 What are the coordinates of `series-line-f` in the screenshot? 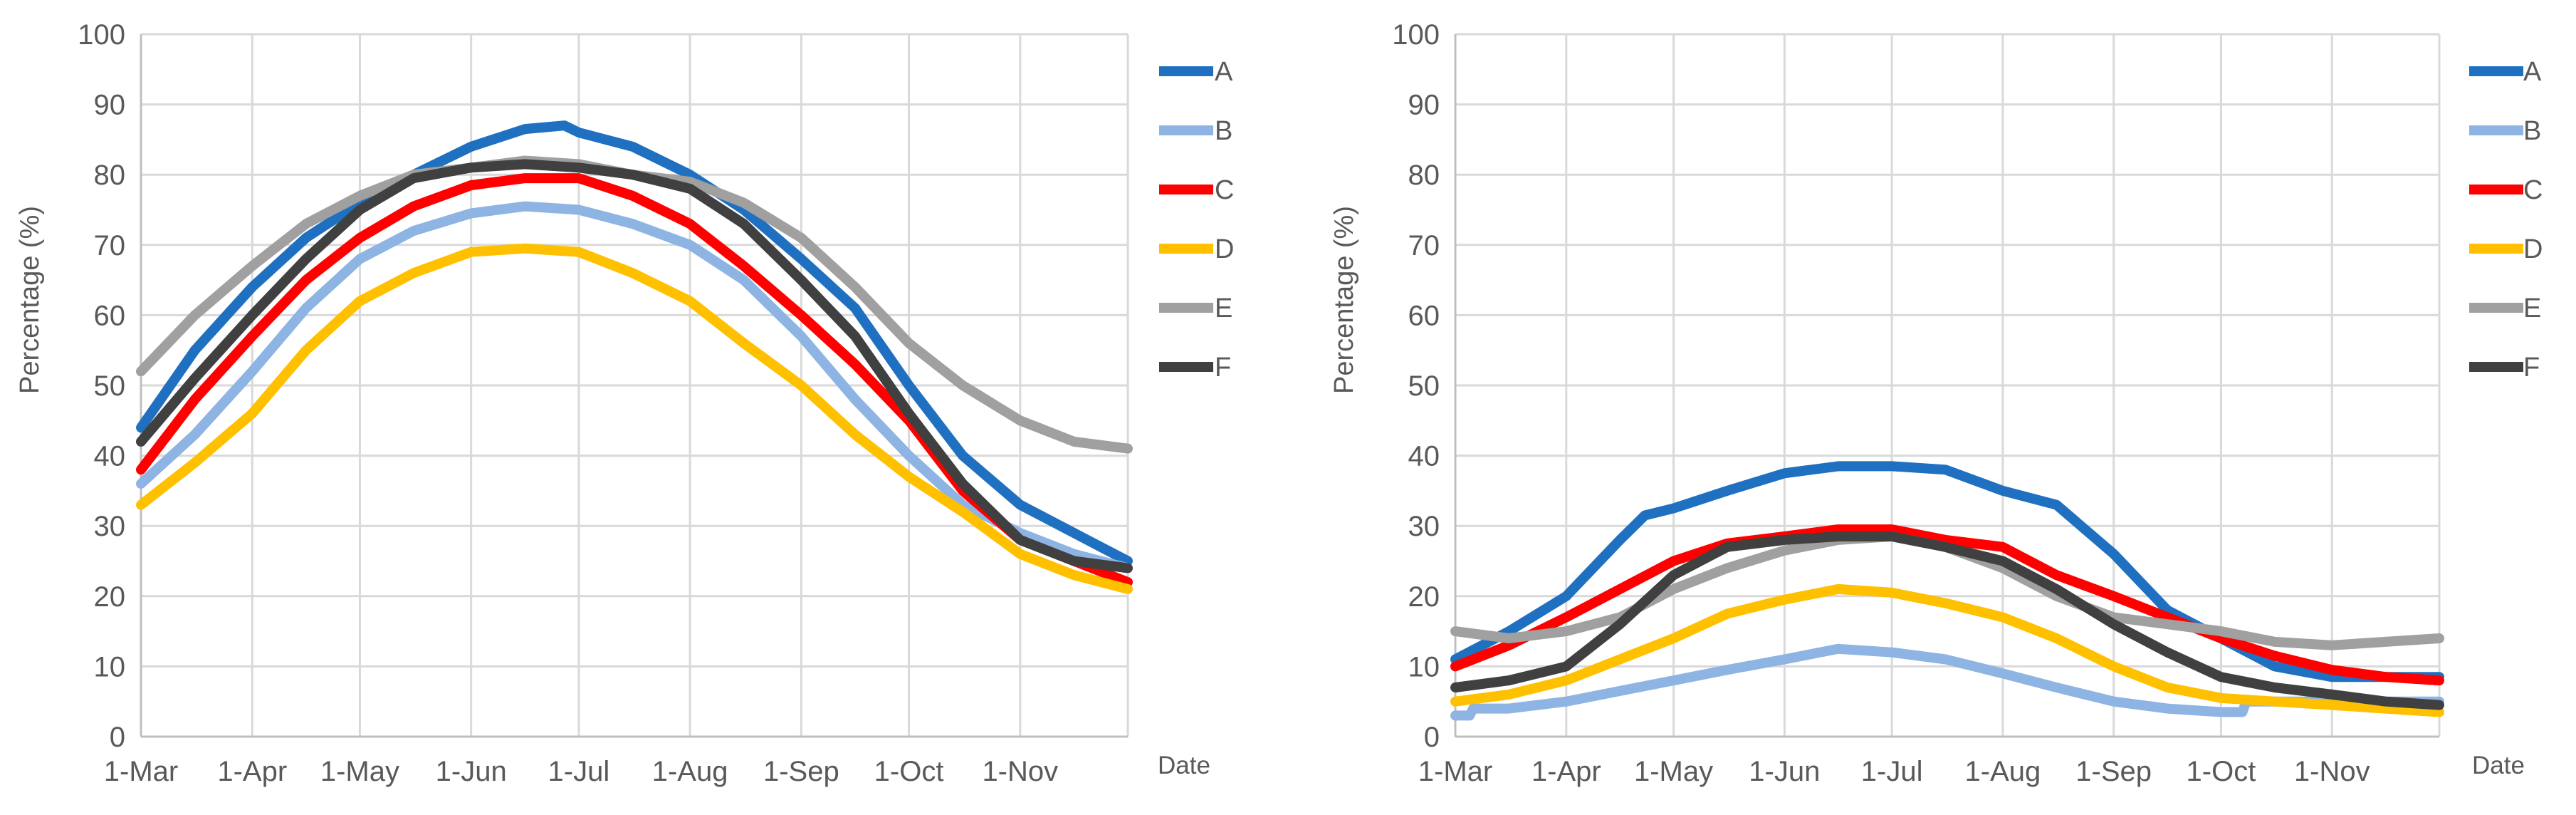 It's located at (1947, 620).